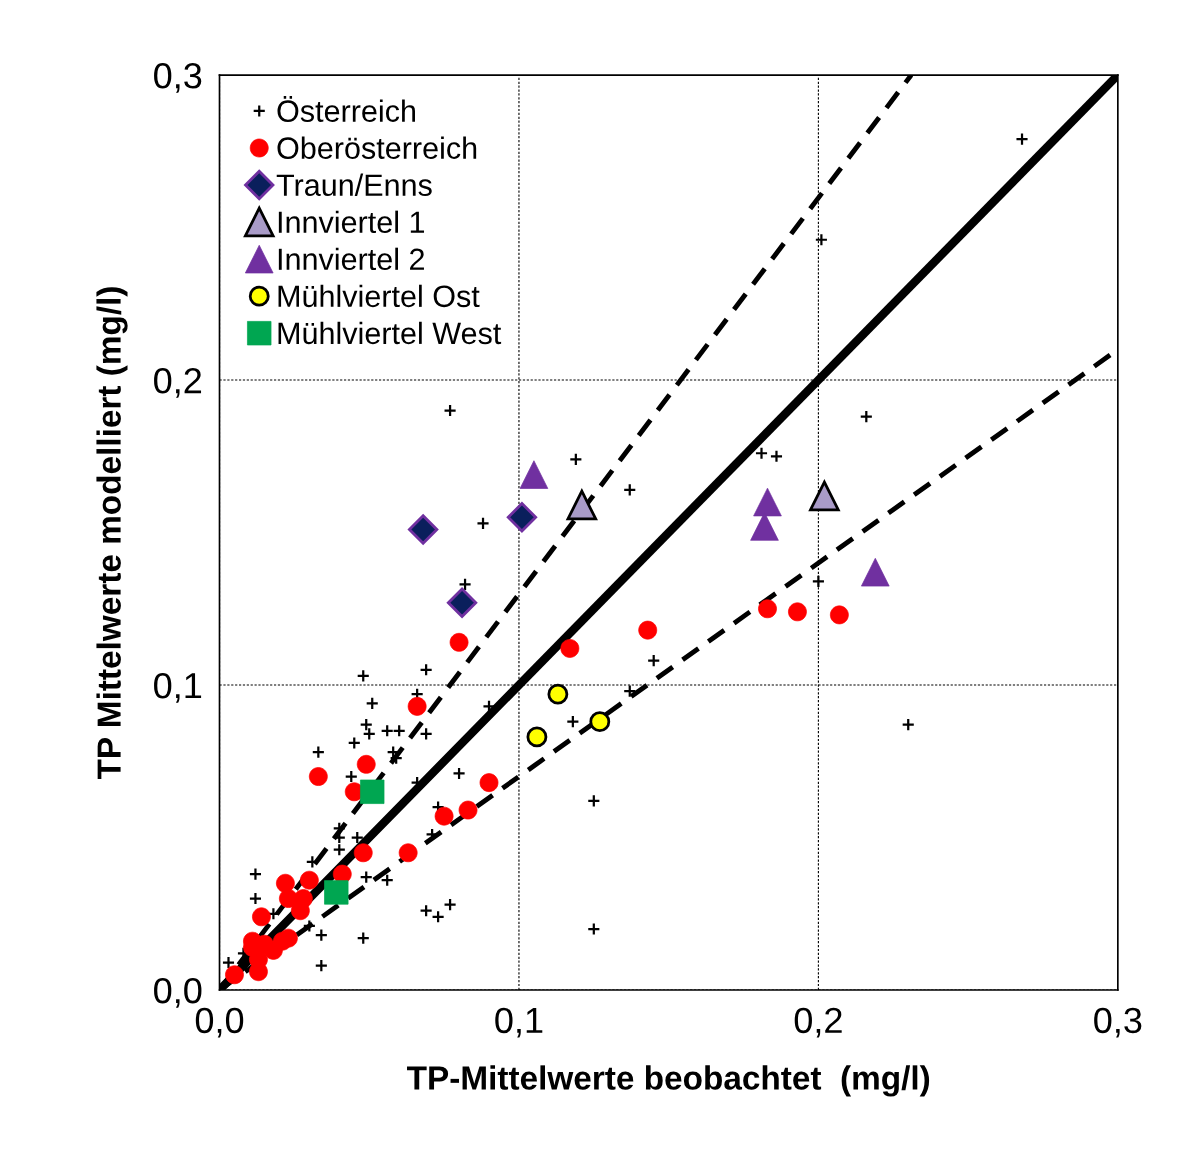 The height and width of the screenshot is (1173, 1193). Describe the element at coordinates (178, 77) in the screenshot. I see `y-tick-label: 0,3` at that location.